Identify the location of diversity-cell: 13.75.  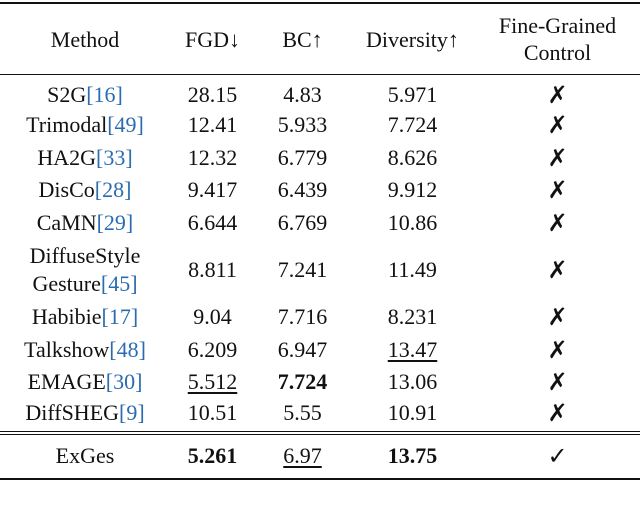
(412, 455).